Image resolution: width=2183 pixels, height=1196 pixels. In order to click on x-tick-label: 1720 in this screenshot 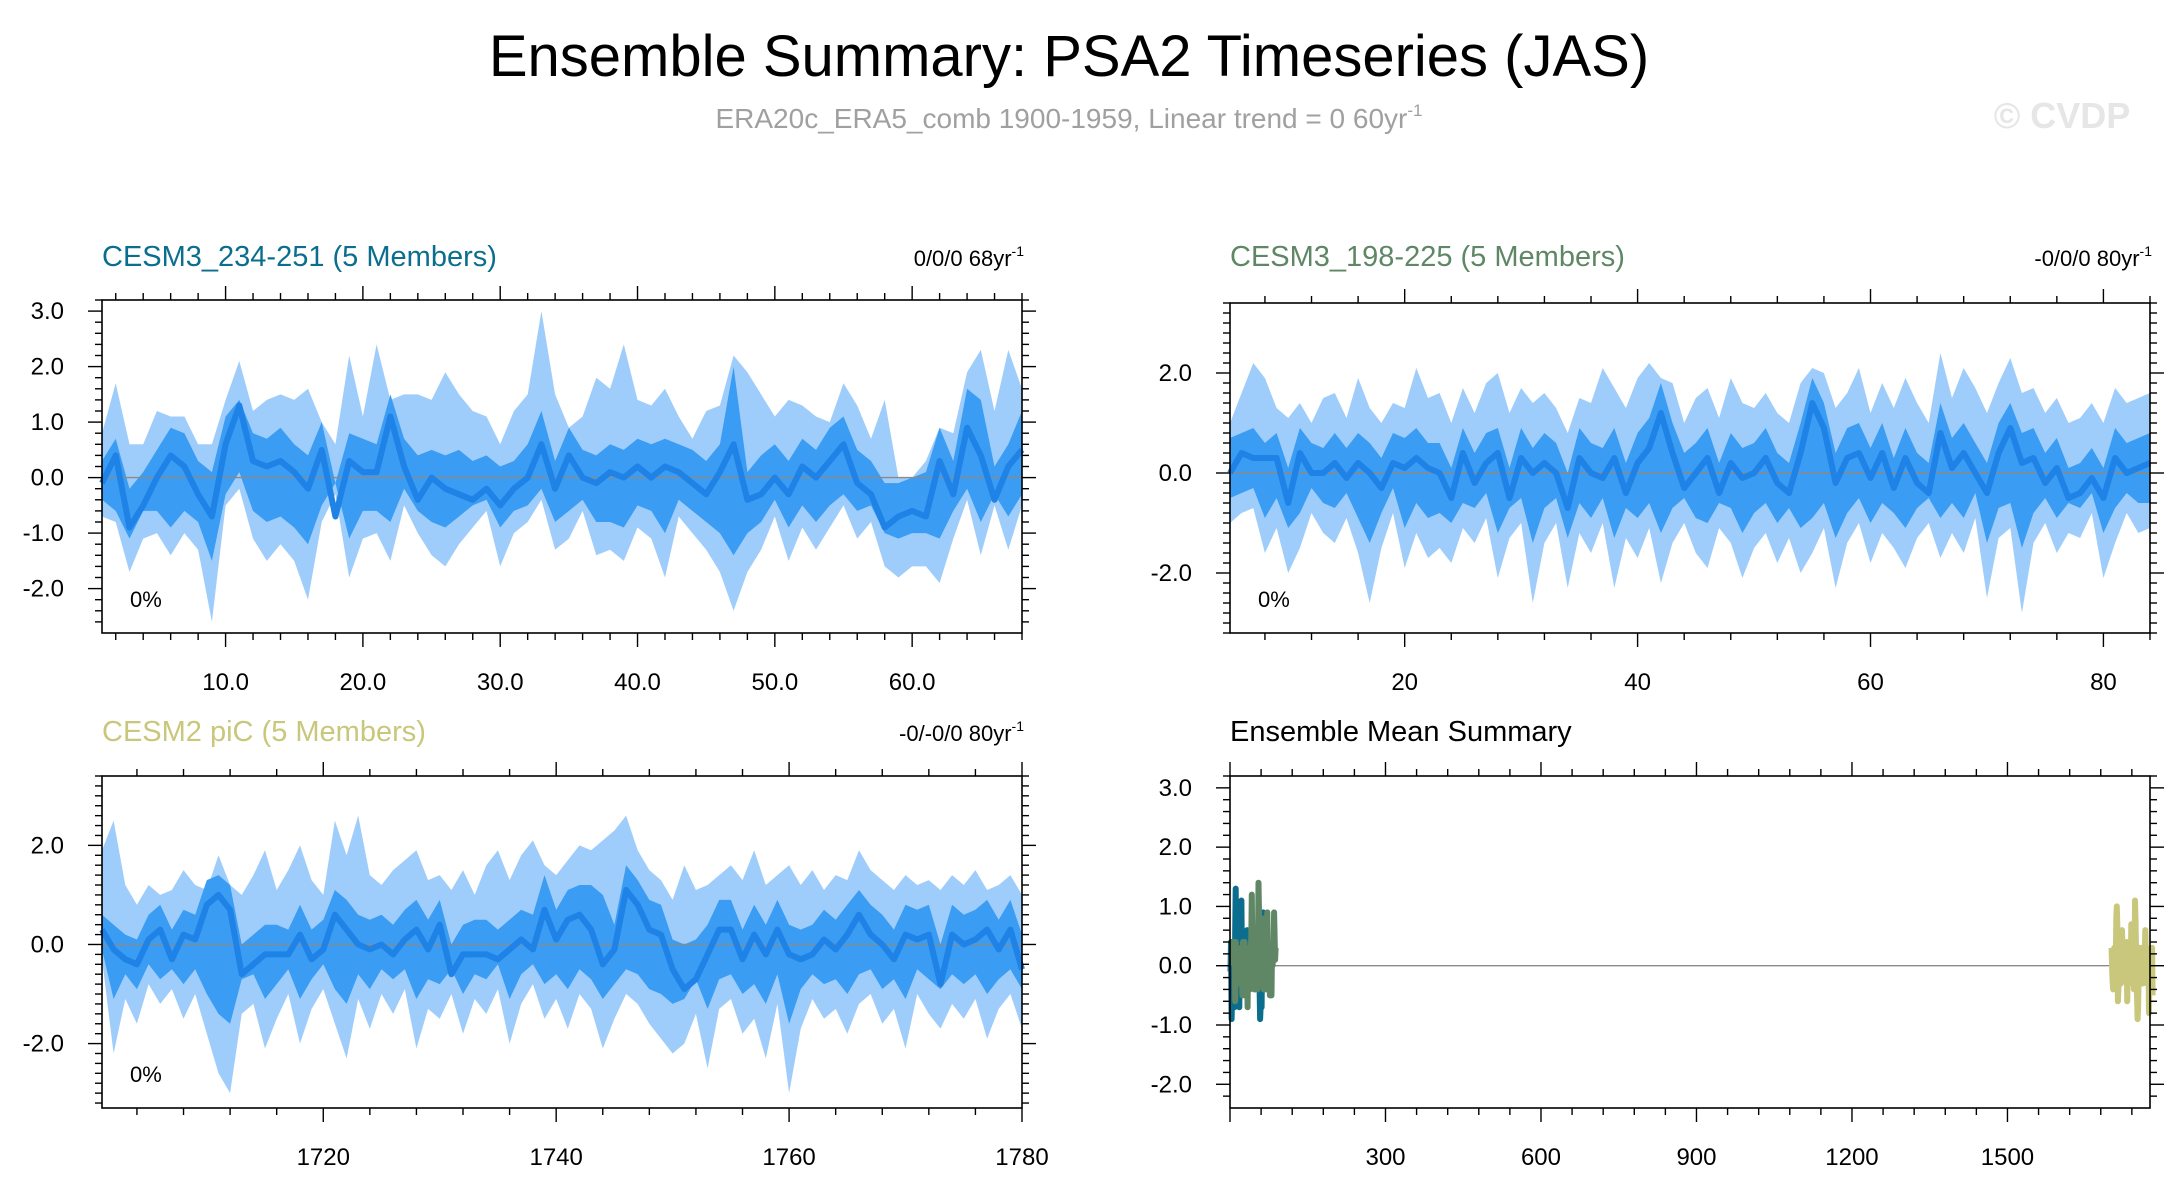, I will do `click(323, 1157)`.